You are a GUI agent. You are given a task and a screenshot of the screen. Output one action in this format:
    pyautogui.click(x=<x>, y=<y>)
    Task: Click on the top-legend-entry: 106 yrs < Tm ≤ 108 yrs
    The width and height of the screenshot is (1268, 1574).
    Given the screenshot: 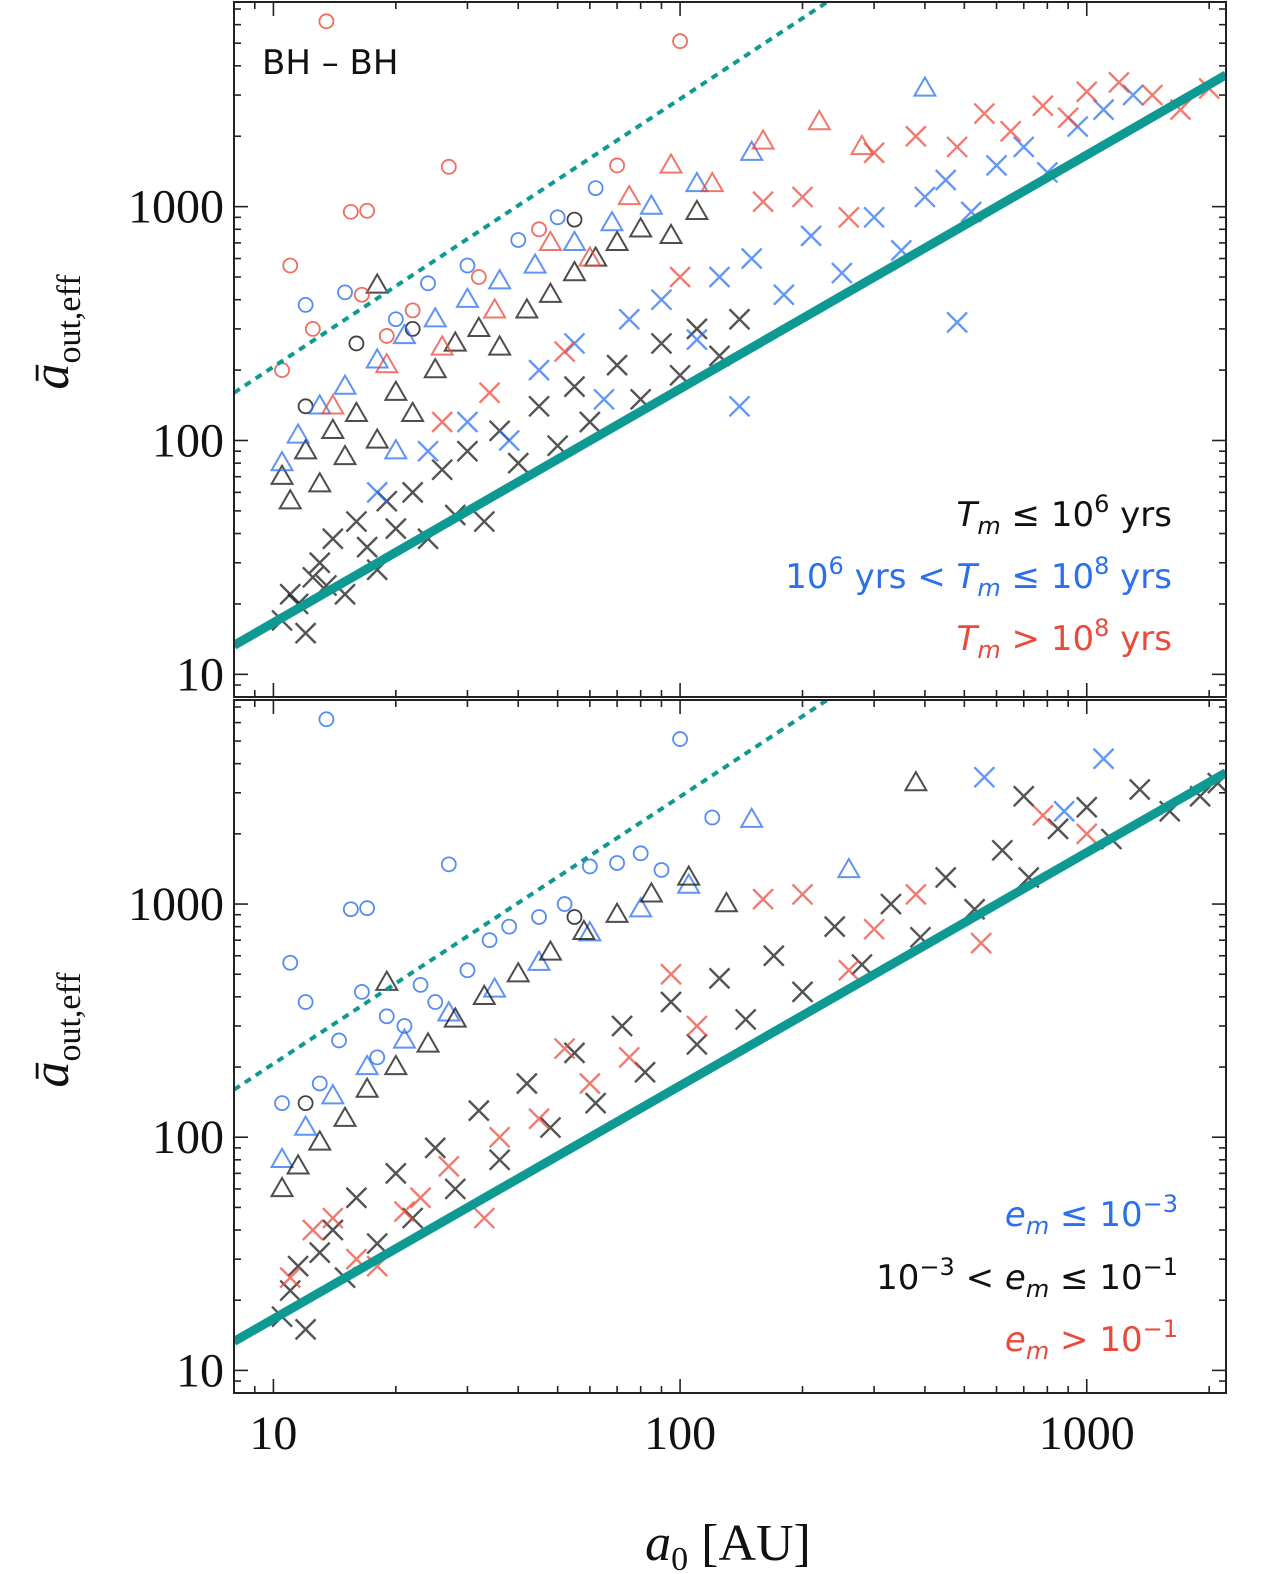 What is the action you would take?
    pyautogui.click(x=978, y=577)
    